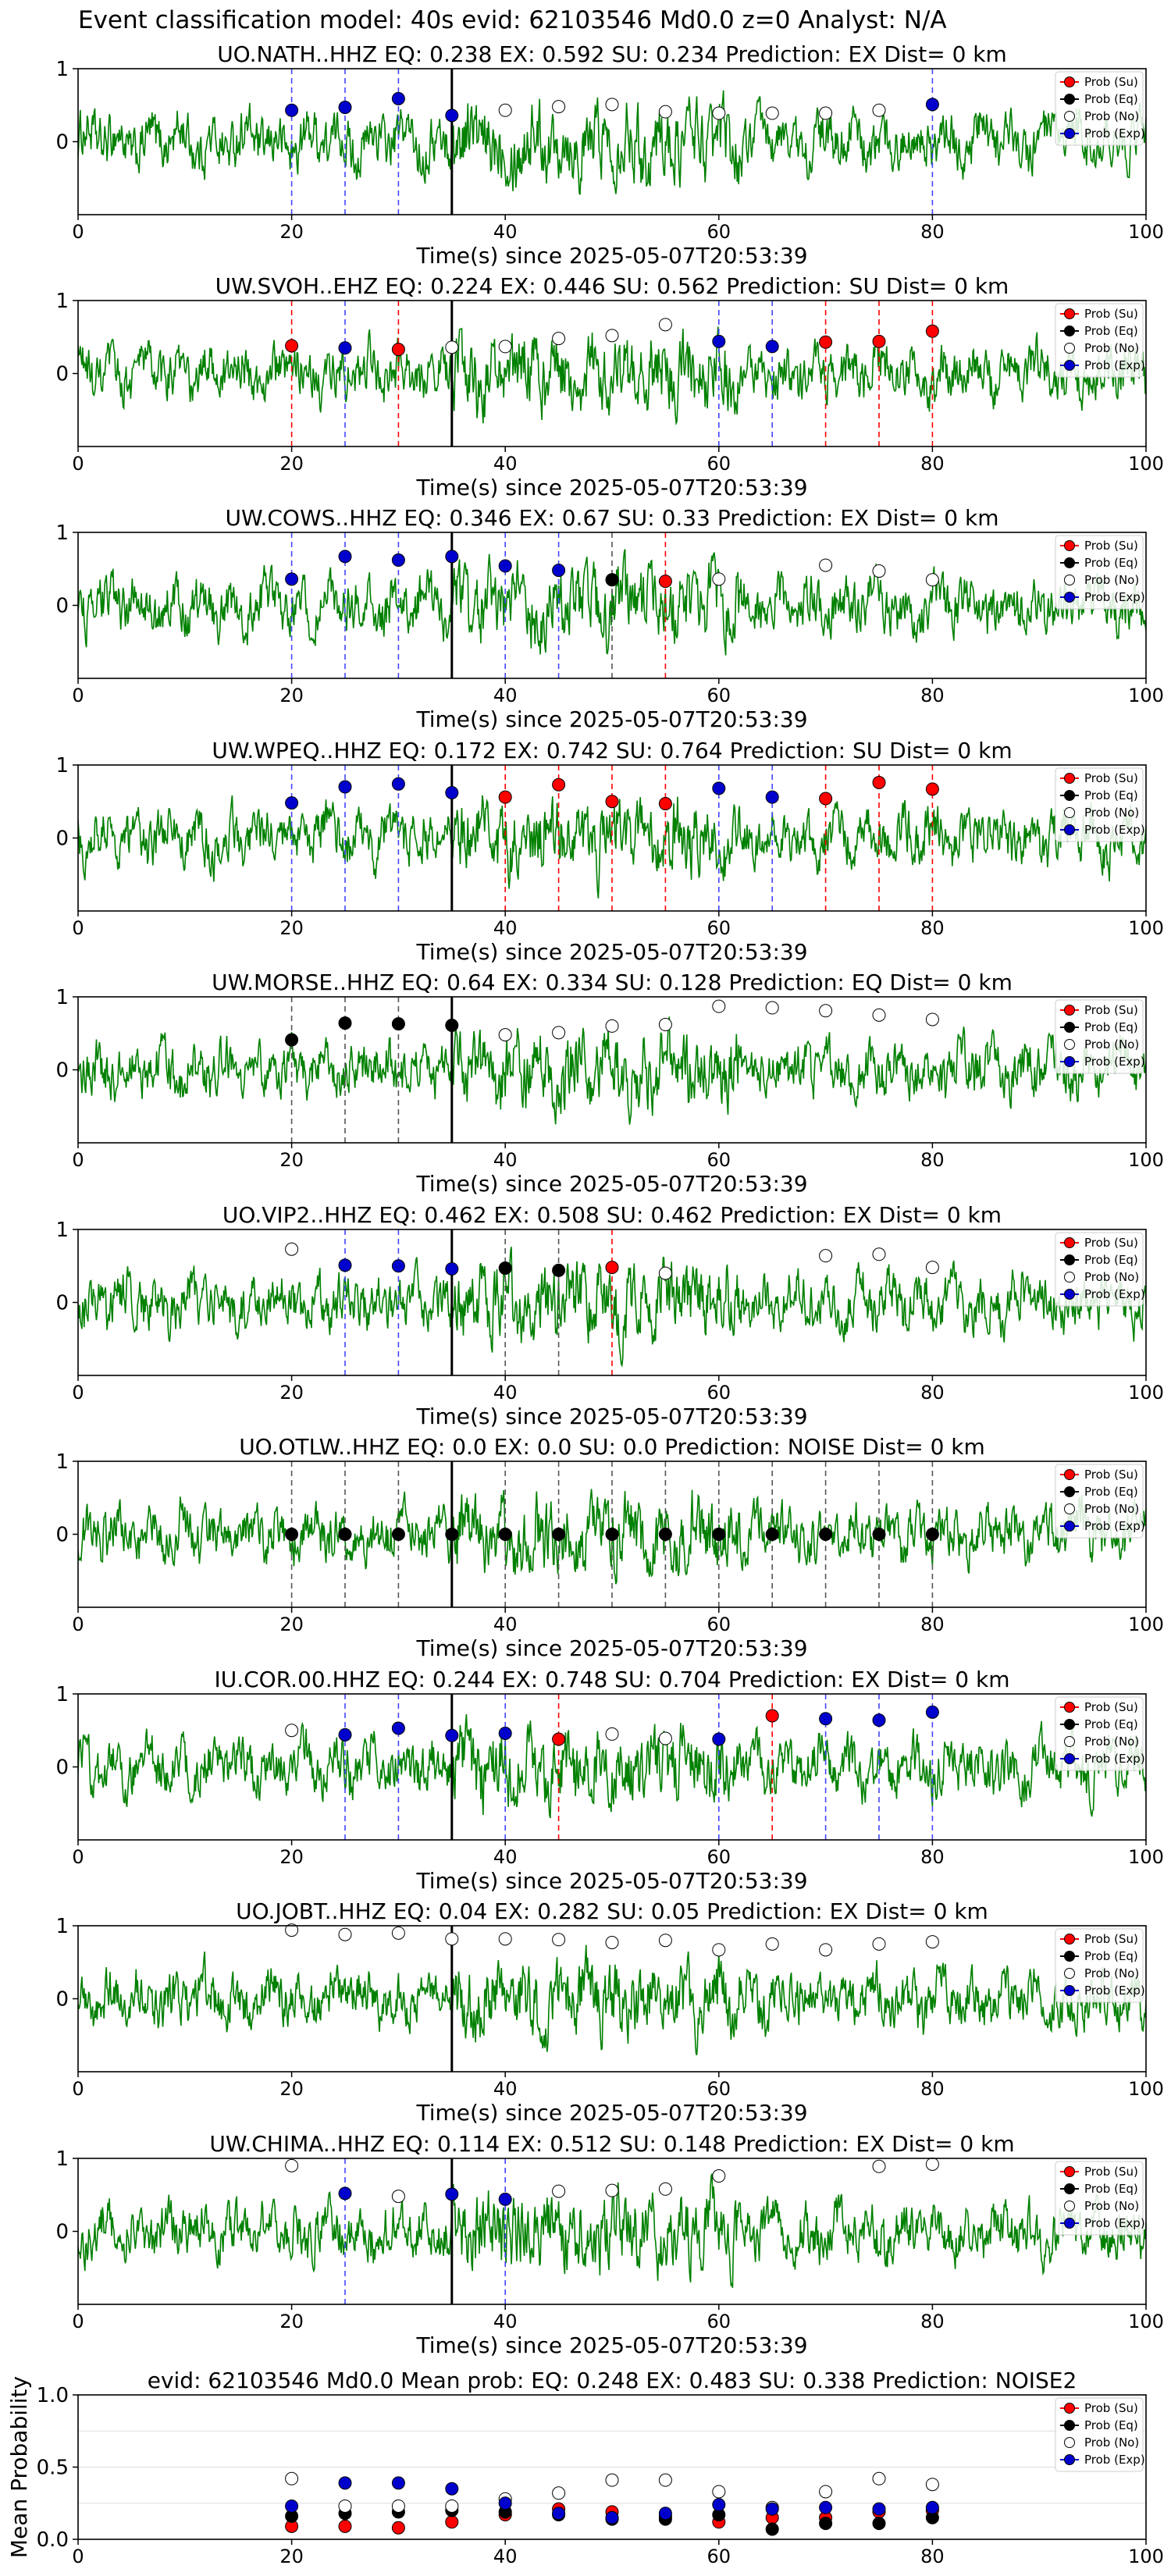 The image size is (1171, 2576). Describe the element at coordinates (1114, 1526) in the screenshot. I see `legend-label-exp: Prob (Exp)` at that location.